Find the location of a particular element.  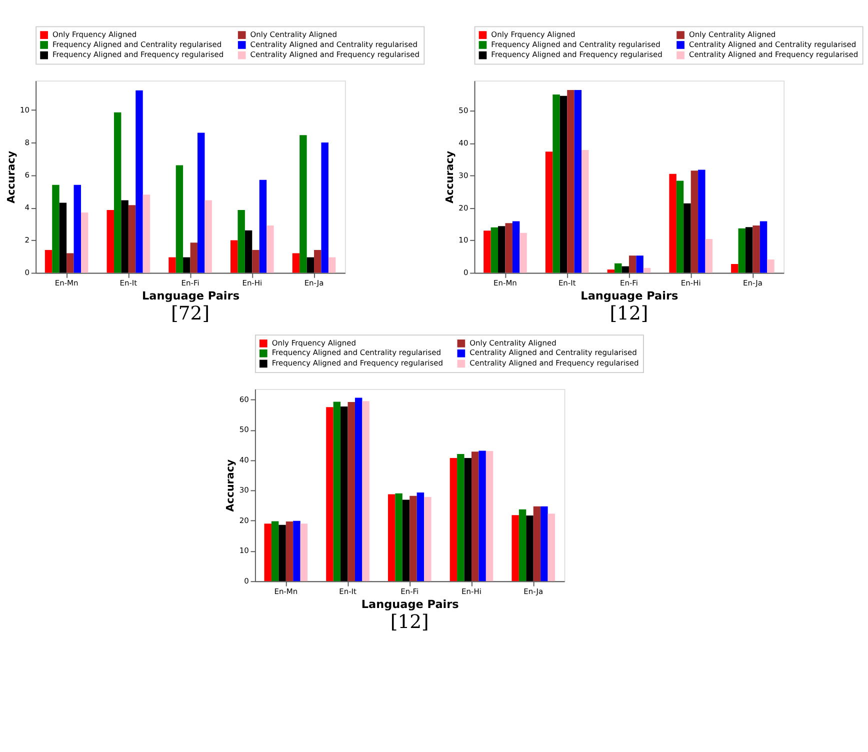

legend-label: Centrality Aligned and Frequency regularised is located at coordinates (773, 55).